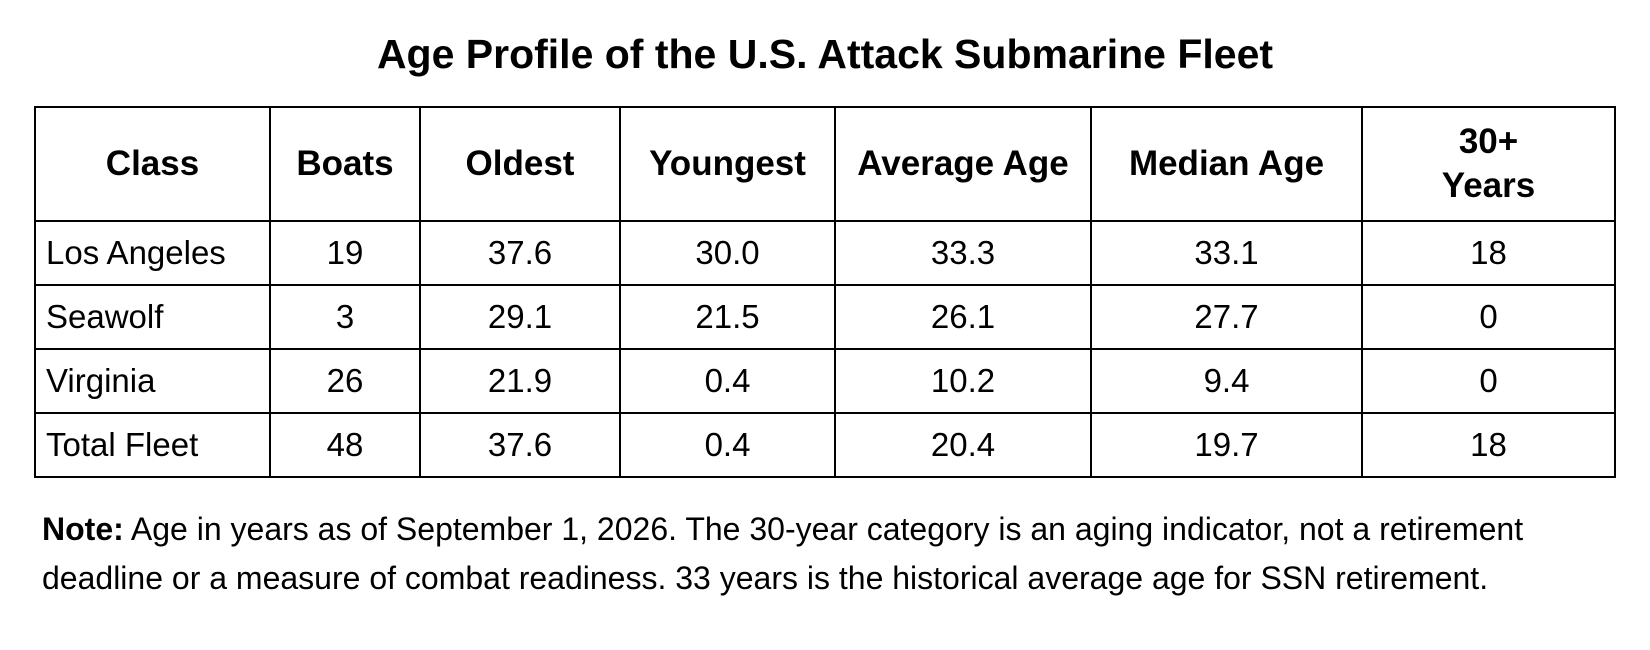 The image size is (1650, 650). I want to click on table-row: Virginia 26 21.9 0.4 10.2 9.4 0, so click(825, 381).